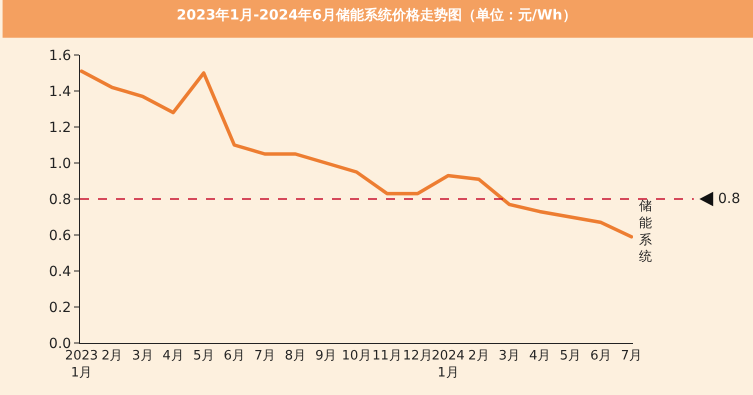  Describe the element at coordinates (448, 364) in the screenshot. I see `x-tick-label: 2024 1月` at that location.